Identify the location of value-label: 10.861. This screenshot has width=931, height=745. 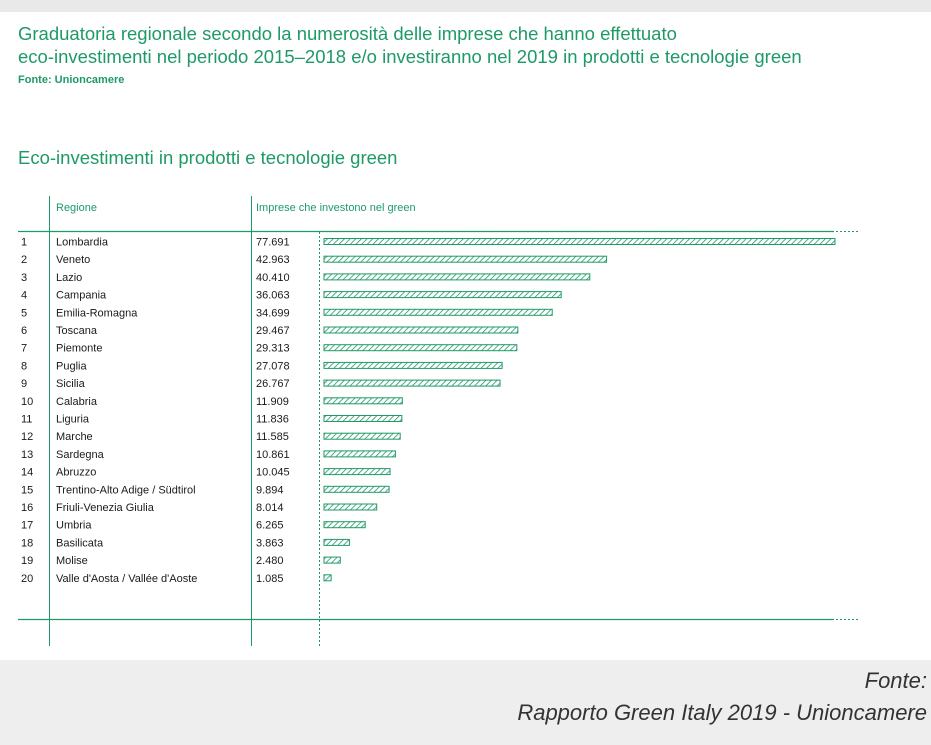
(273, 455).